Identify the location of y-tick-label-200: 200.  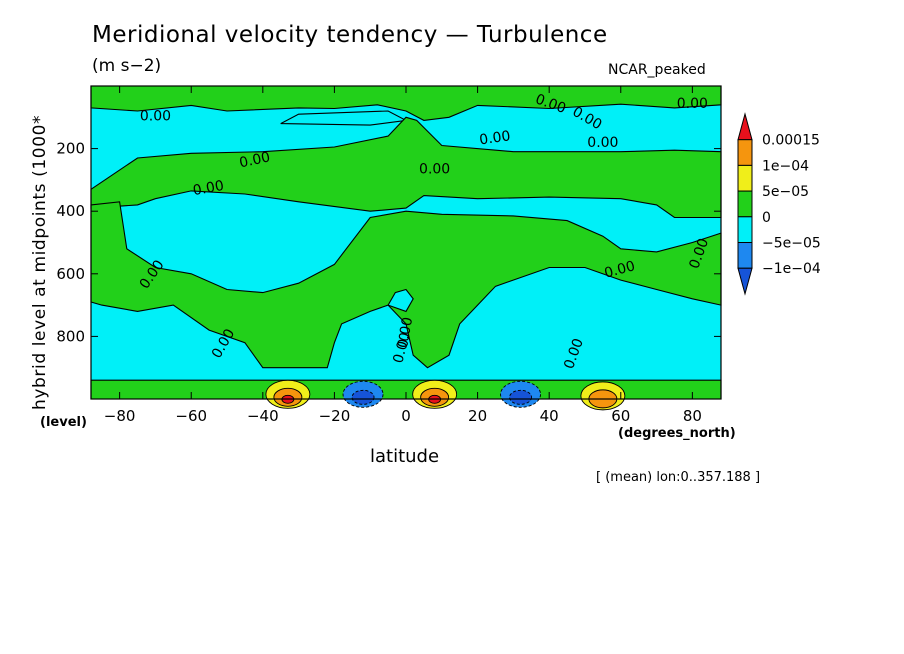
(70, 149).